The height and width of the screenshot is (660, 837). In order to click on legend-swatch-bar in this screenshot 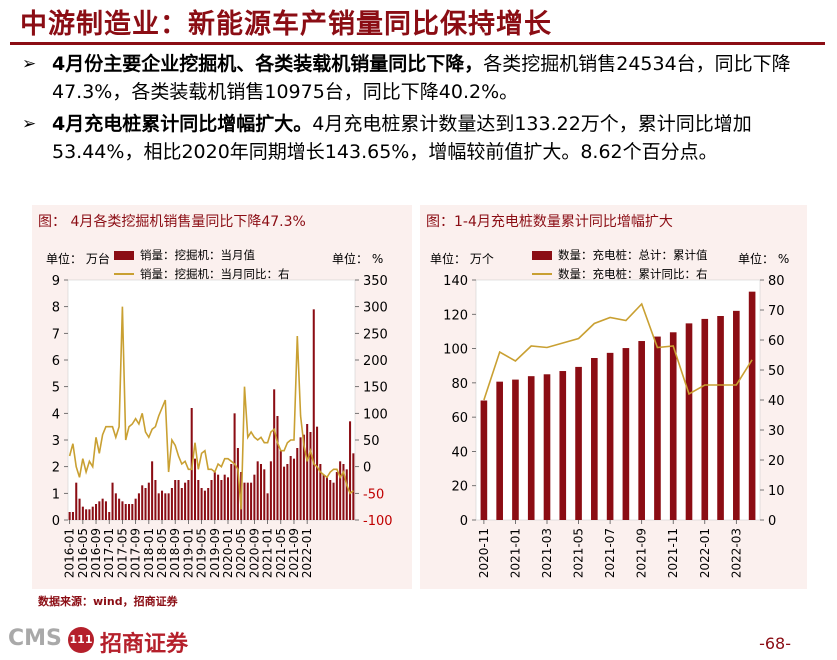, I will do `click(124, 255)`.